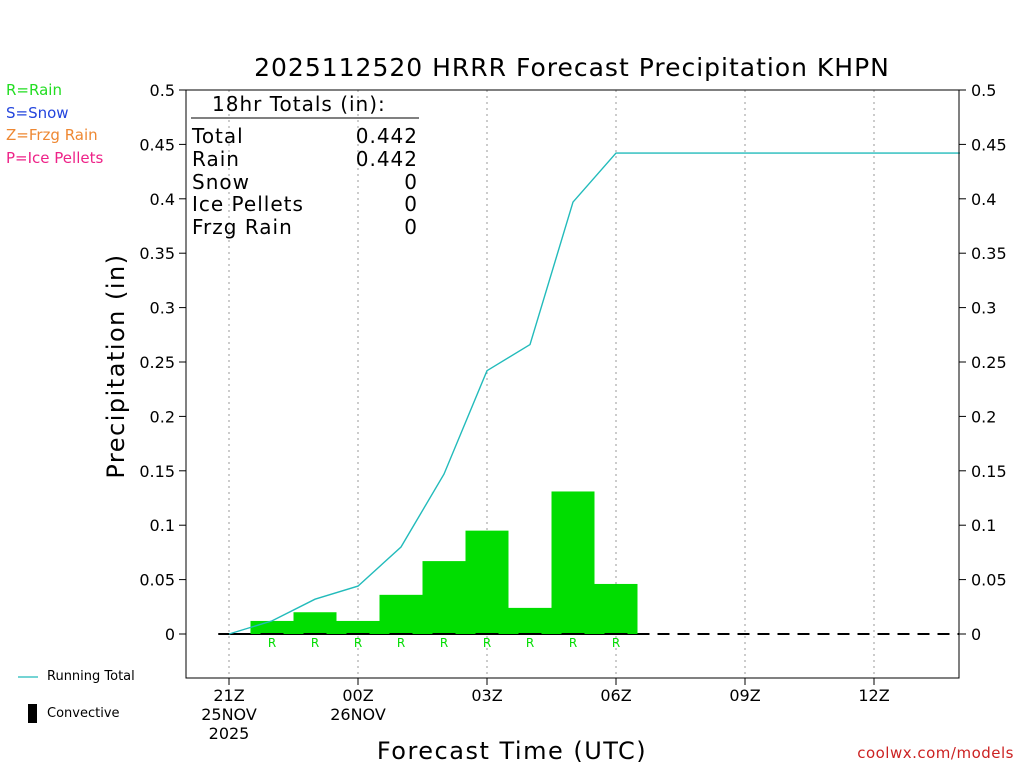 This screenshot has height=768, width=1024. I want to click on totals-label-frzg: Frzg Rain, so click(242, 227).